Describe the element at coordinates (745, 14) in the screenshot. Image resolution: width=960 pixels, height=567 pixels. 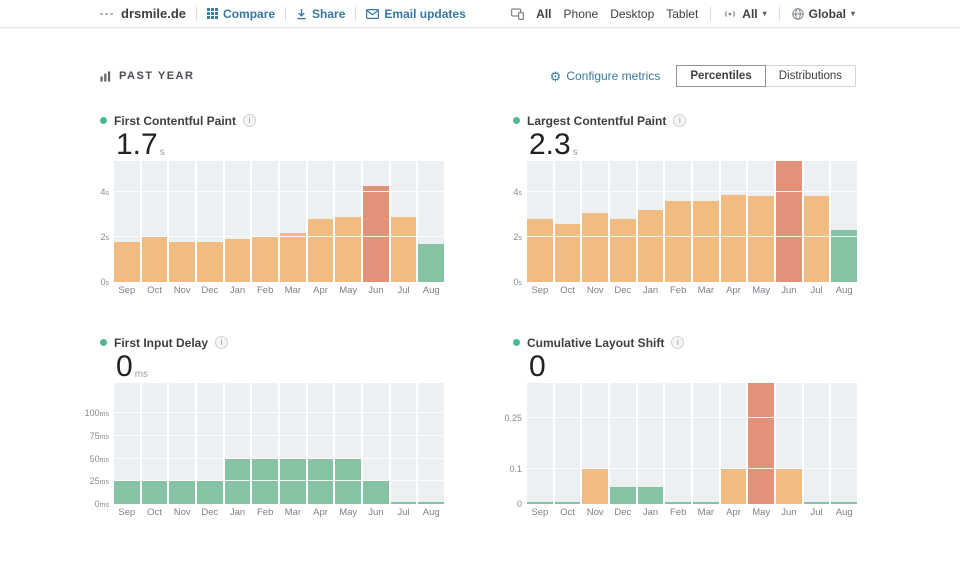
I see `connection-dropdown: All ▾` at that location.